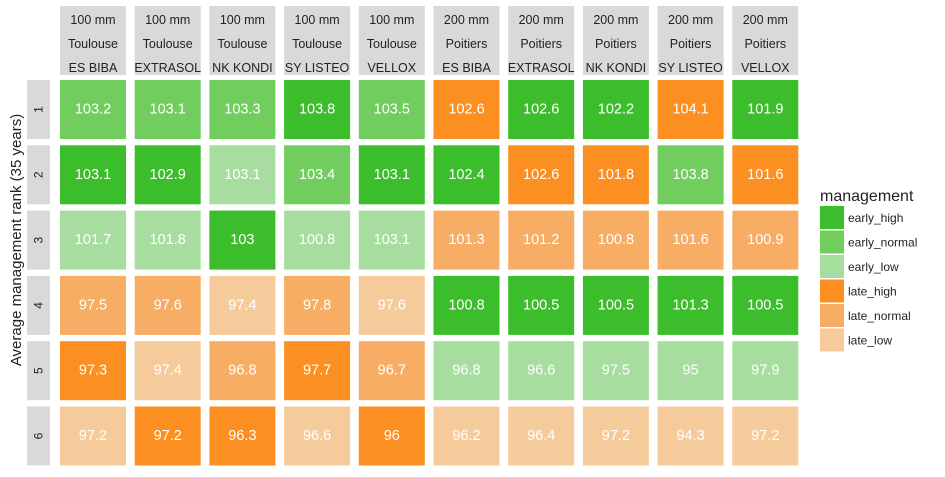  Describe the element at coordinates (16, 240) in the screenshot. I see `y-axis-label: Average management rank (35 years)` at that location.